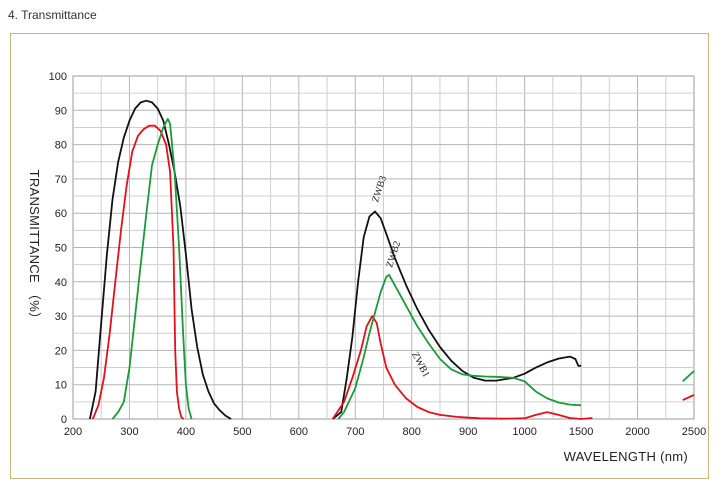 This screenshot has width=722, height=486. What do you see at coordinates (412, 432) in the screenshot?
I see `x-tick-label: 800` at bounding box center [412, 432].